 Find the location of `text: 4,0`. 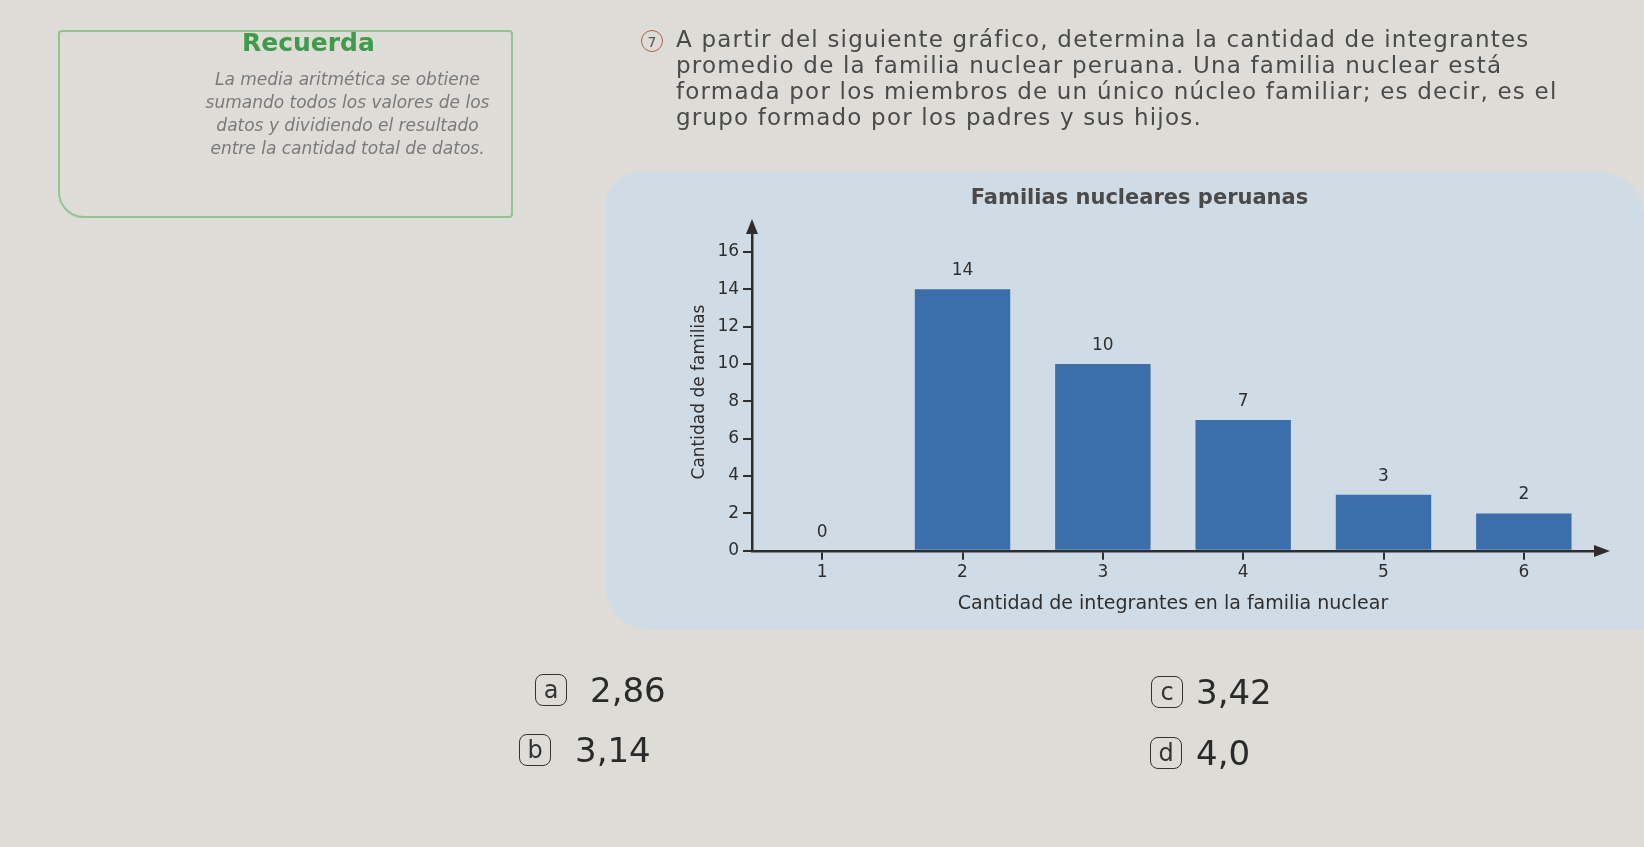

text: 4,0 is located at coordinates (1223, 753).